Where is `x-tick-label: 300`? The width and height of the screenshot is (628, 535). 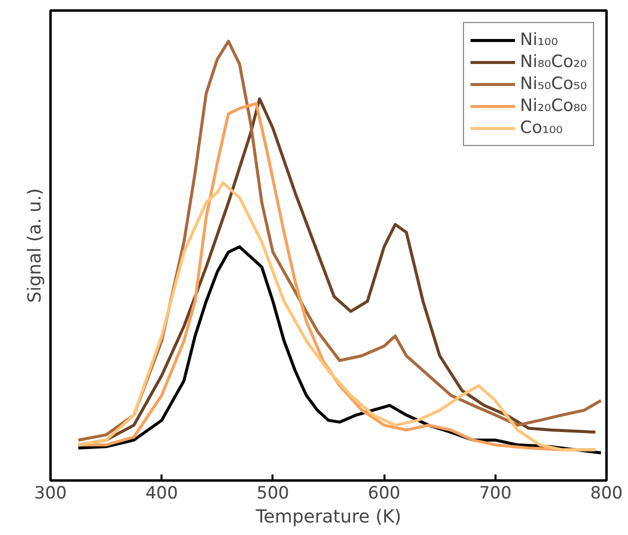 x-tick-label: 300 is located at coordinates (50, 494).